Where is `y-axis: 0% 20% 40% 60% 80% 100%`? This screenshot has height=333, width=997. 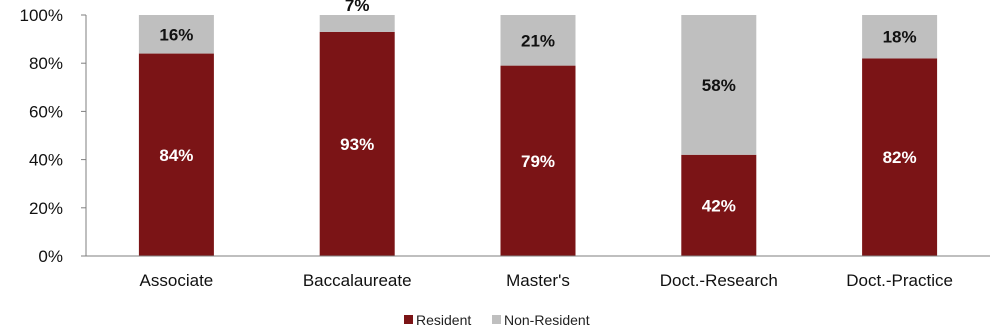
y-axis: 0% 20% 40% 60% 80% 100% is located at coordinates (53, 136).